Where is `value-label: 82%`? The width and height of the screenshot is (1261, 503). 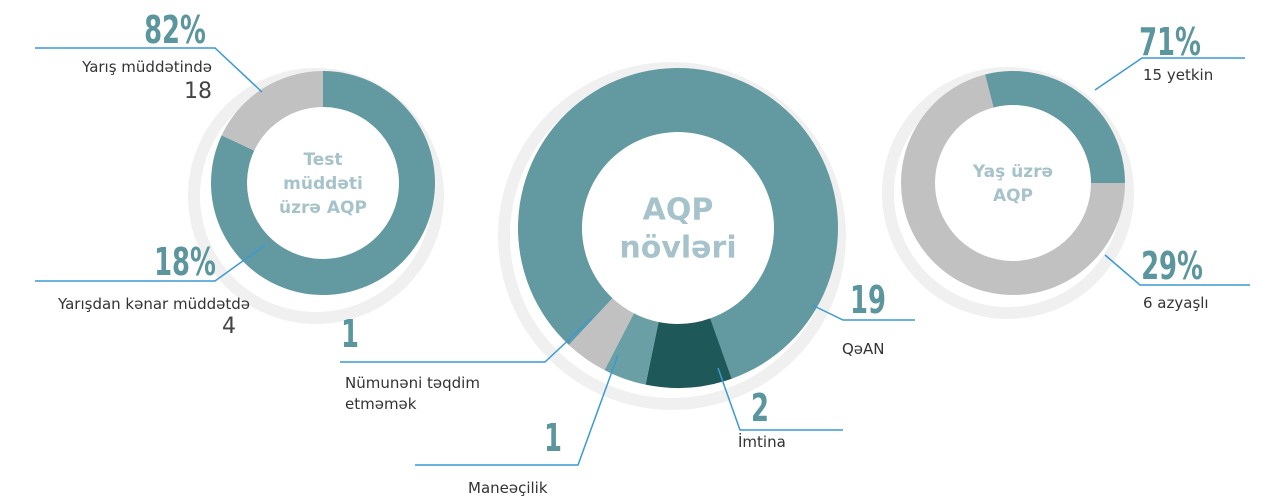 value-label: 82% is located at coordinates (175, 30).